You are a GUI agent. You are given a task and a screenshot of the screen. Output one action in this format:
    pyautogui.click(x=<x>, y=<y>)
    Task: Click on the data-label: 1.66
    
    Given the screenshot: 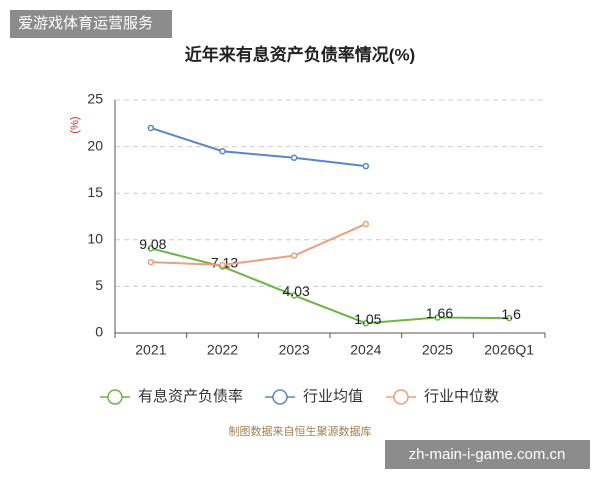 What is the action you would take?
    pyautogui.click(x=439, y=313)
    